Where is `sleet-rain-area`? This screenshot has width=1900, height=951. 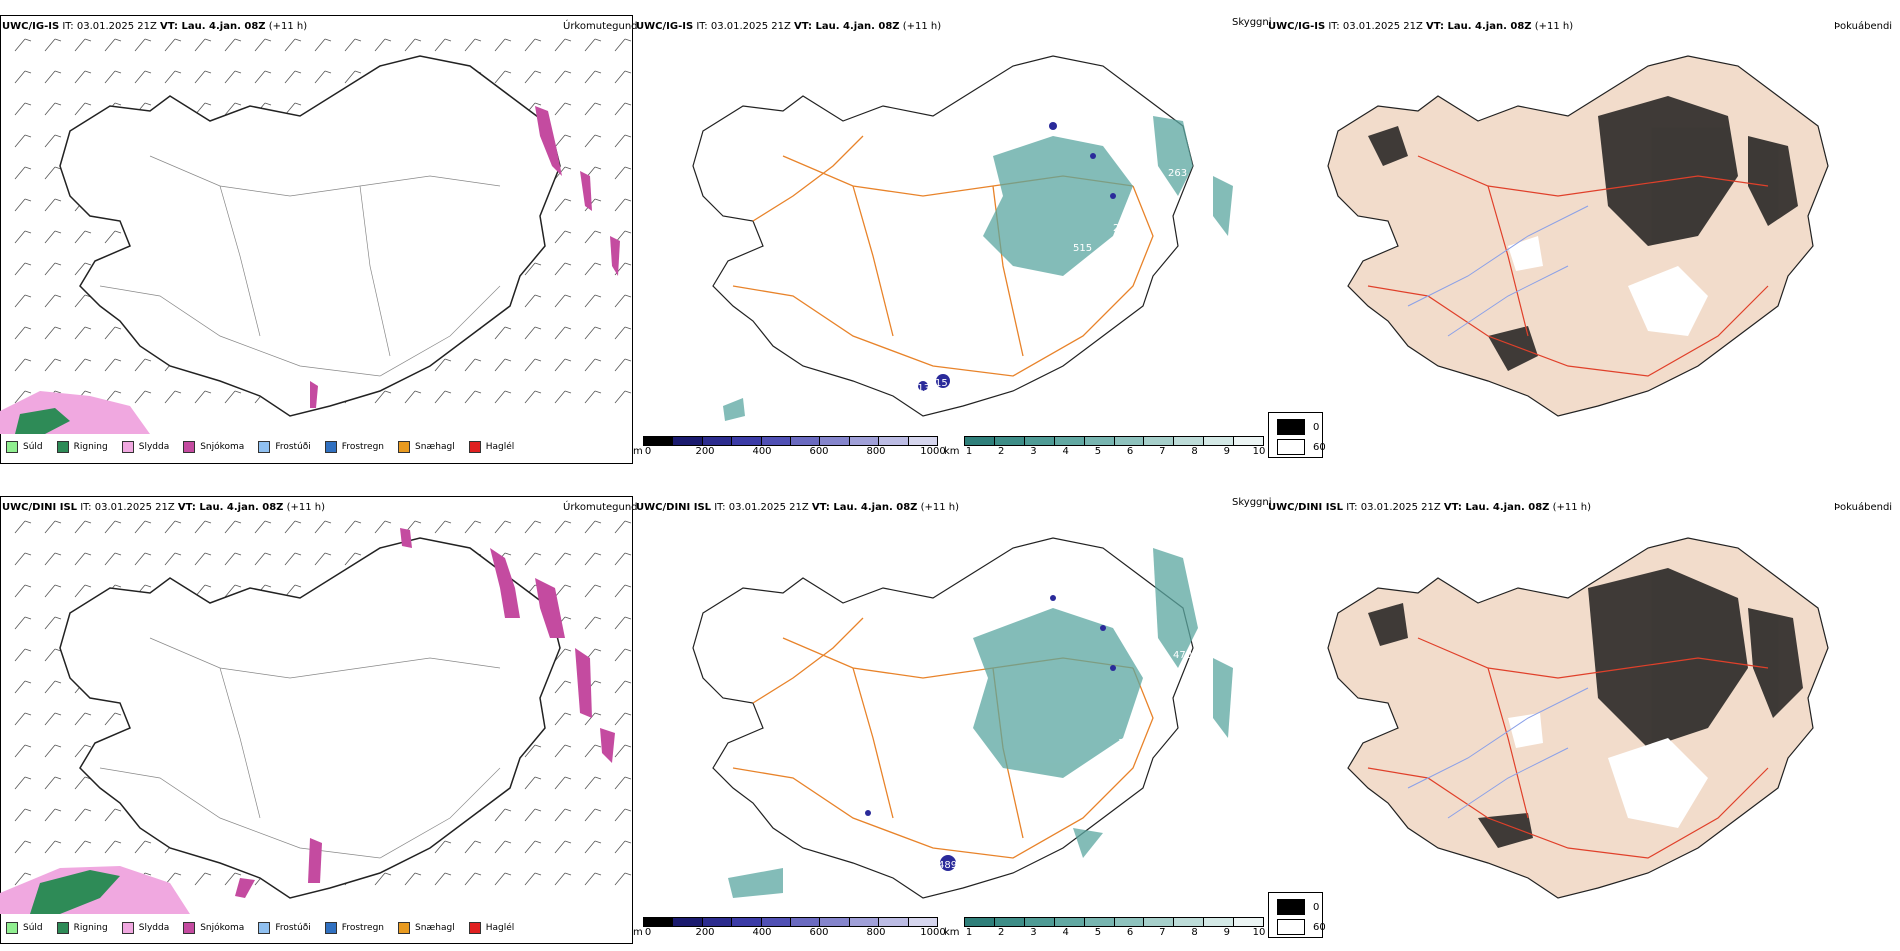
sleet-rain-area is located at coordinates (95, 890).